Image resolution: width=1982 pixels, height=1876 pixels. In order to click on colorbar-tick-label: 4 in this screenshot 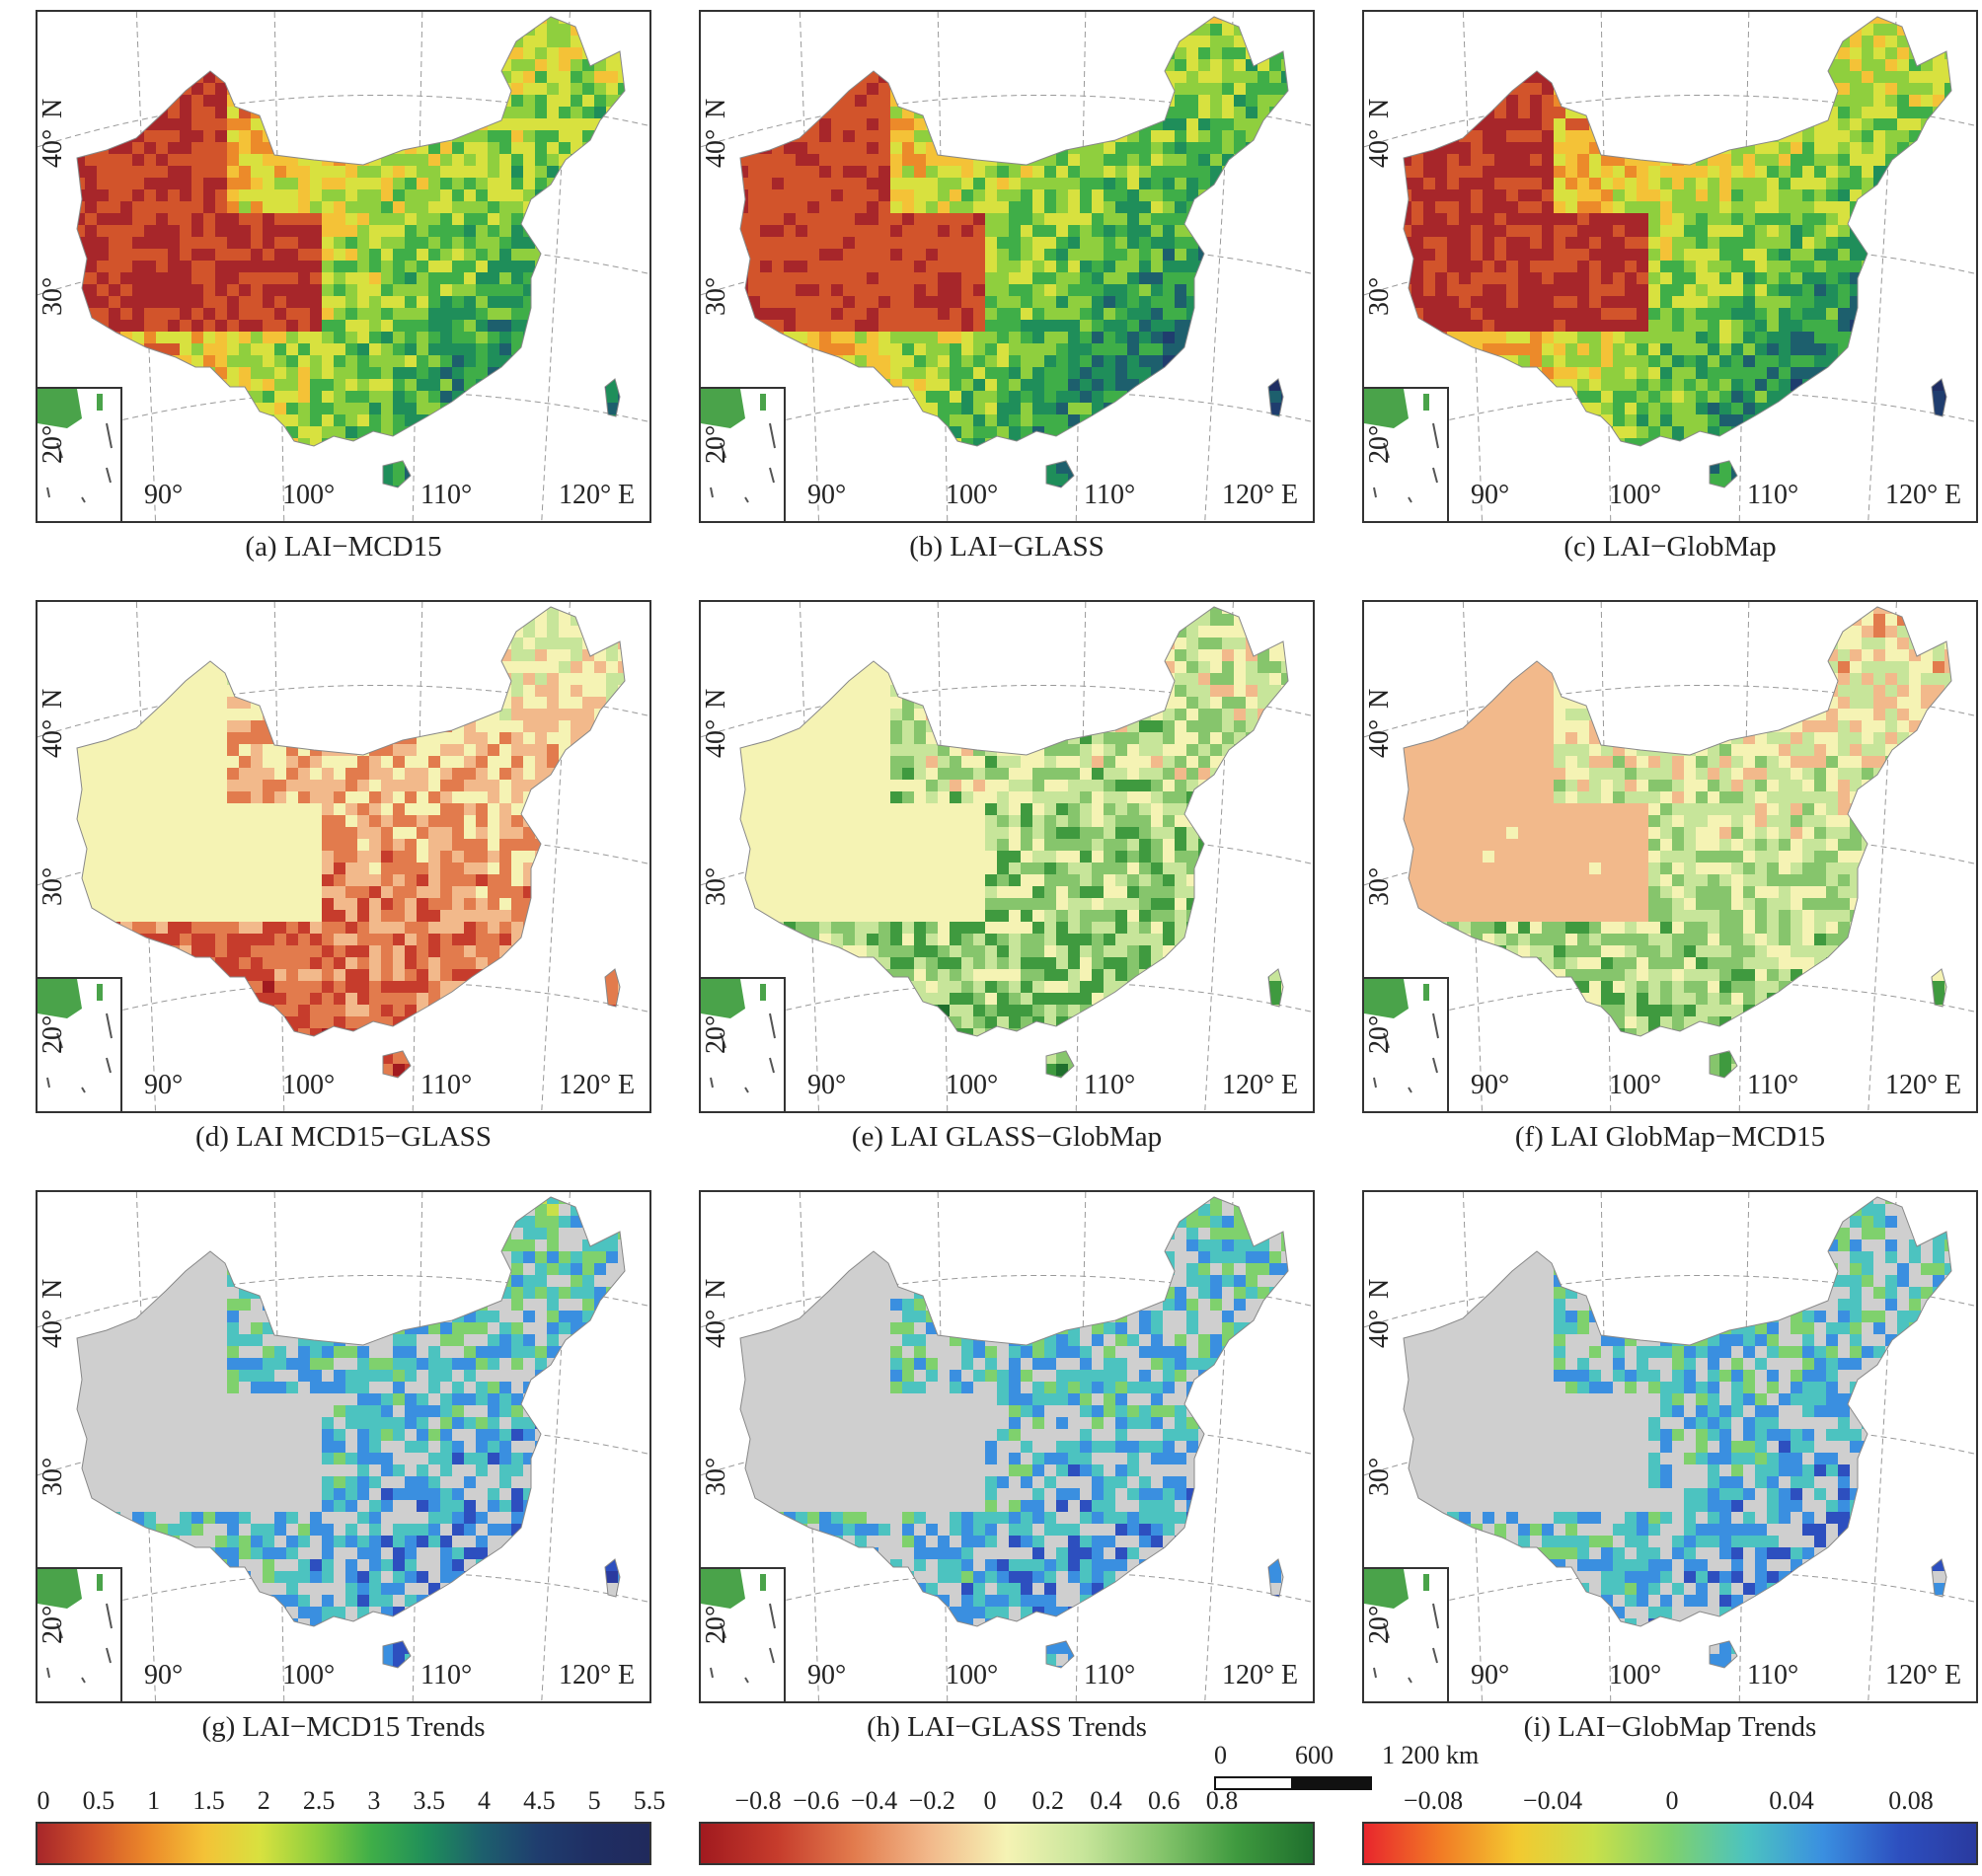, I will do `click(484, 1801)`.